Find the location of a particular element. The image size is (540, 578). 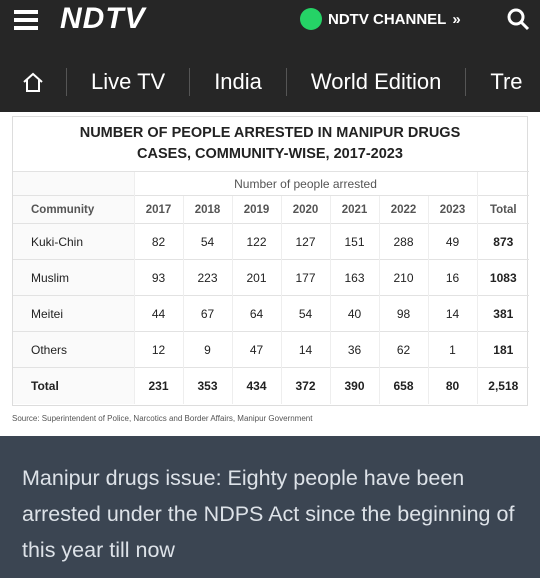

table-row: Muslim 93 223 201 177 163 210 16 1083 is located at coordinates (271, 277).